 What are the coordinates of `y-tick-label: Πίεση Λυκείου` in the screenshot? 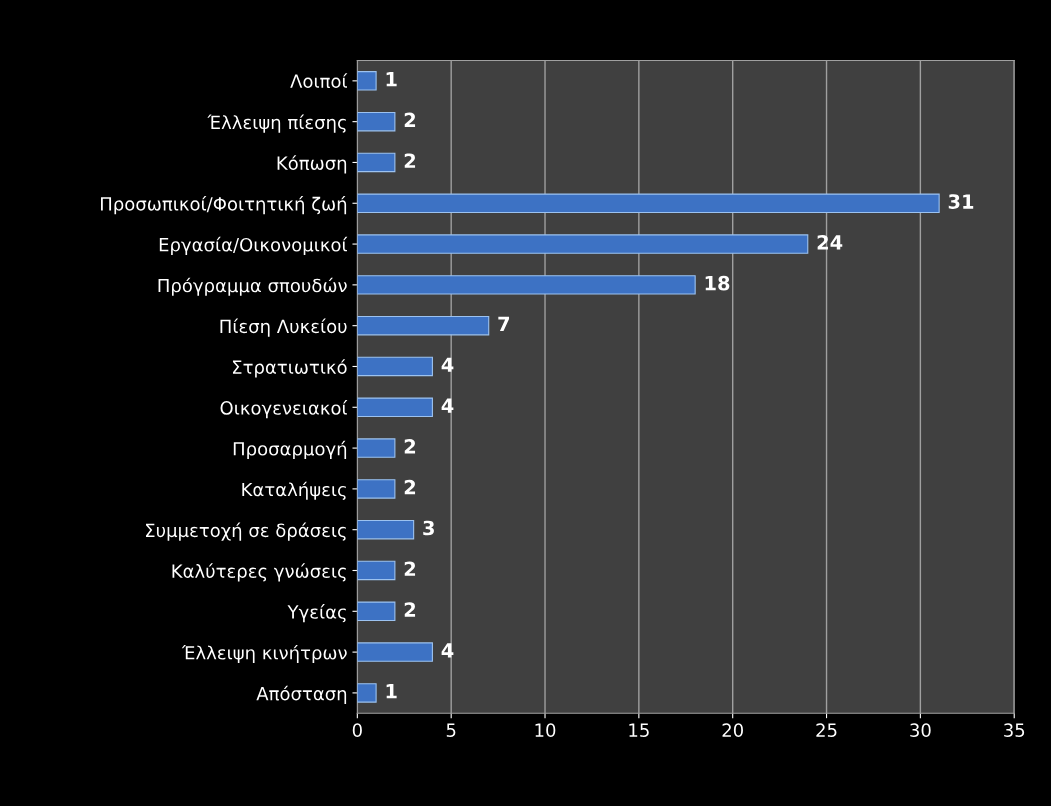 It's located at (283, 327).